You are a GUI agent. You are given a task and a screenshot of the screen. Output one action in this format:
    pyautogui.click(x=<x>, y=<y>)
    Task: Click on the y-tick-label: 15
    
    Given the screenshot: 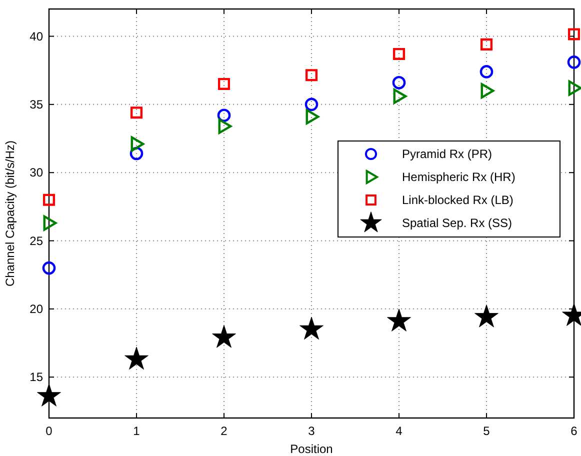 What is the action you would take?
    pyautogui.click(x=37, y=377)
    